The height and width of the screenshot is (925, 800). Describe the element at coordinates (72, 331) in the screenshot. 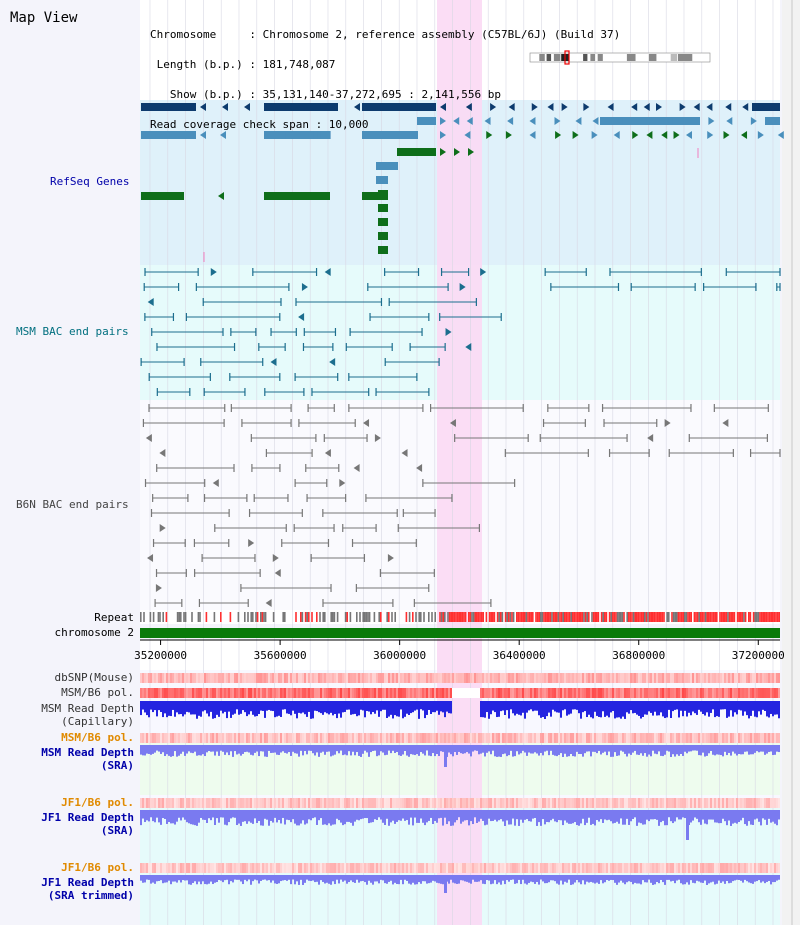

I see `track-label-msm-bac: MSM BAC end pairs` at that location.